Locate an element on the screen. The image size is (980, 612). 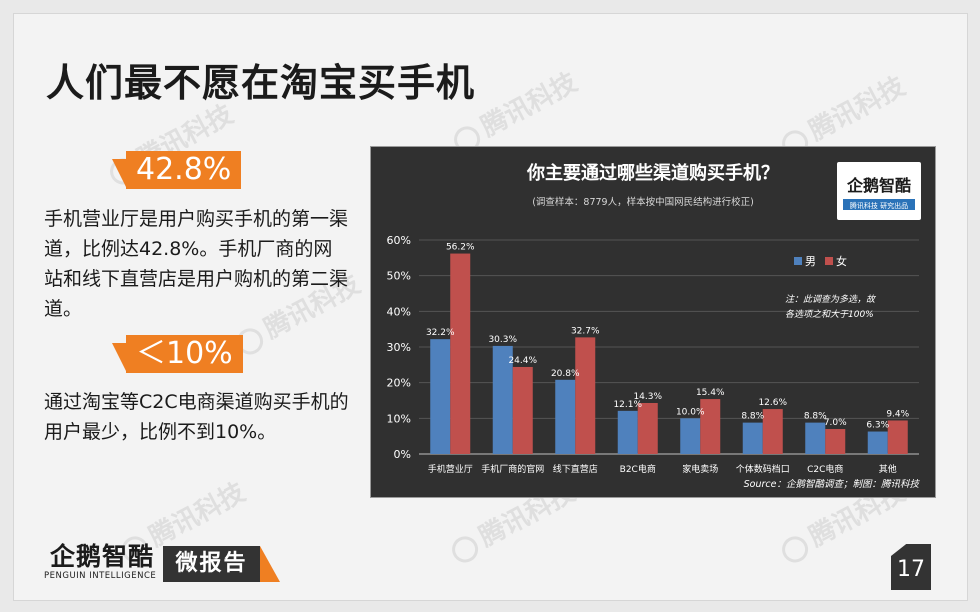
page-title: 人们最不愿在淘宝买手机 is located at coordinates (261, 83).